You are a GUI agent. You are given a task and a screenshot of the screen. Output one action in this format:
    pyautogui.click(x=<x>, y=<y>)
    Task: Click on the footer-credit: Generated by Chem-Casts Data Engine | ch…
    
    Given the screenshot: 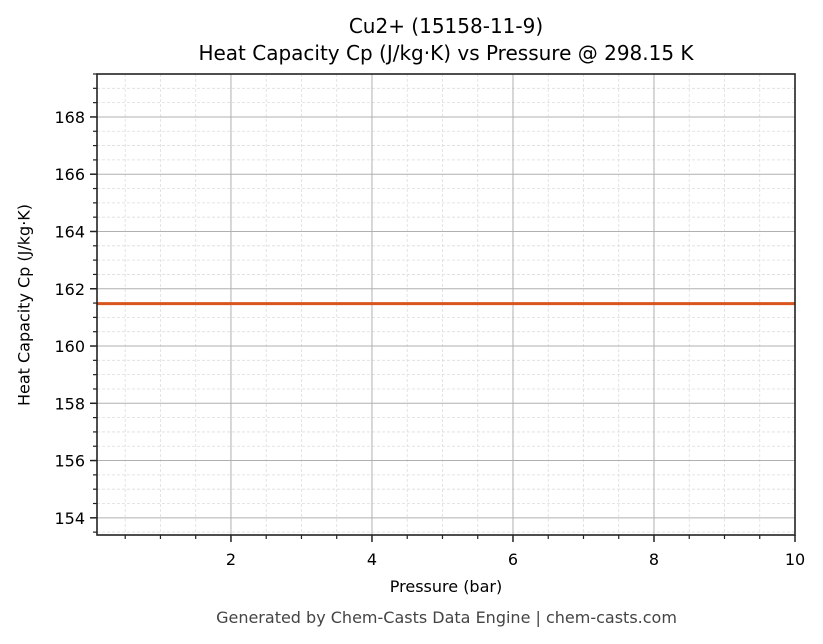 What is the action you would take?
    pyautogui.click(x=446, y=617)
    